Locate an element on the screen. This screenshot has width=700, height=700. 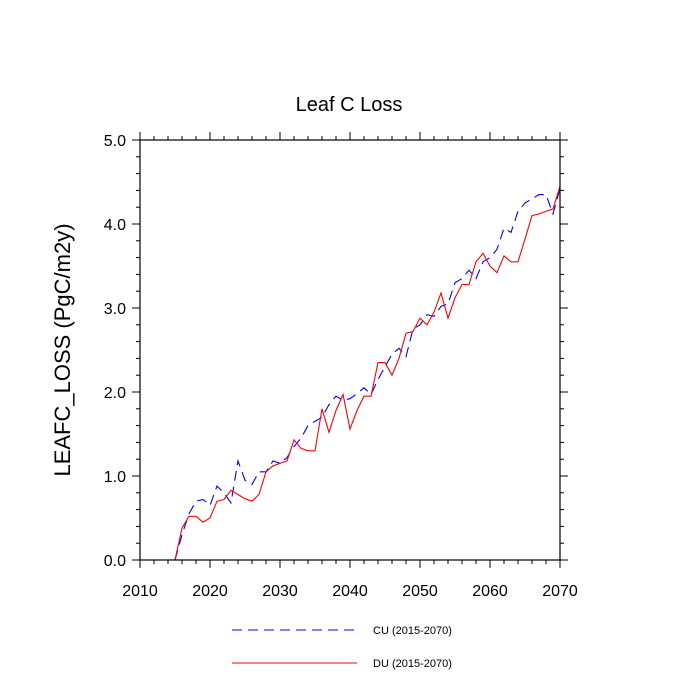
legend-label: DU (2015-2070) is located at coordinates (412, 664).